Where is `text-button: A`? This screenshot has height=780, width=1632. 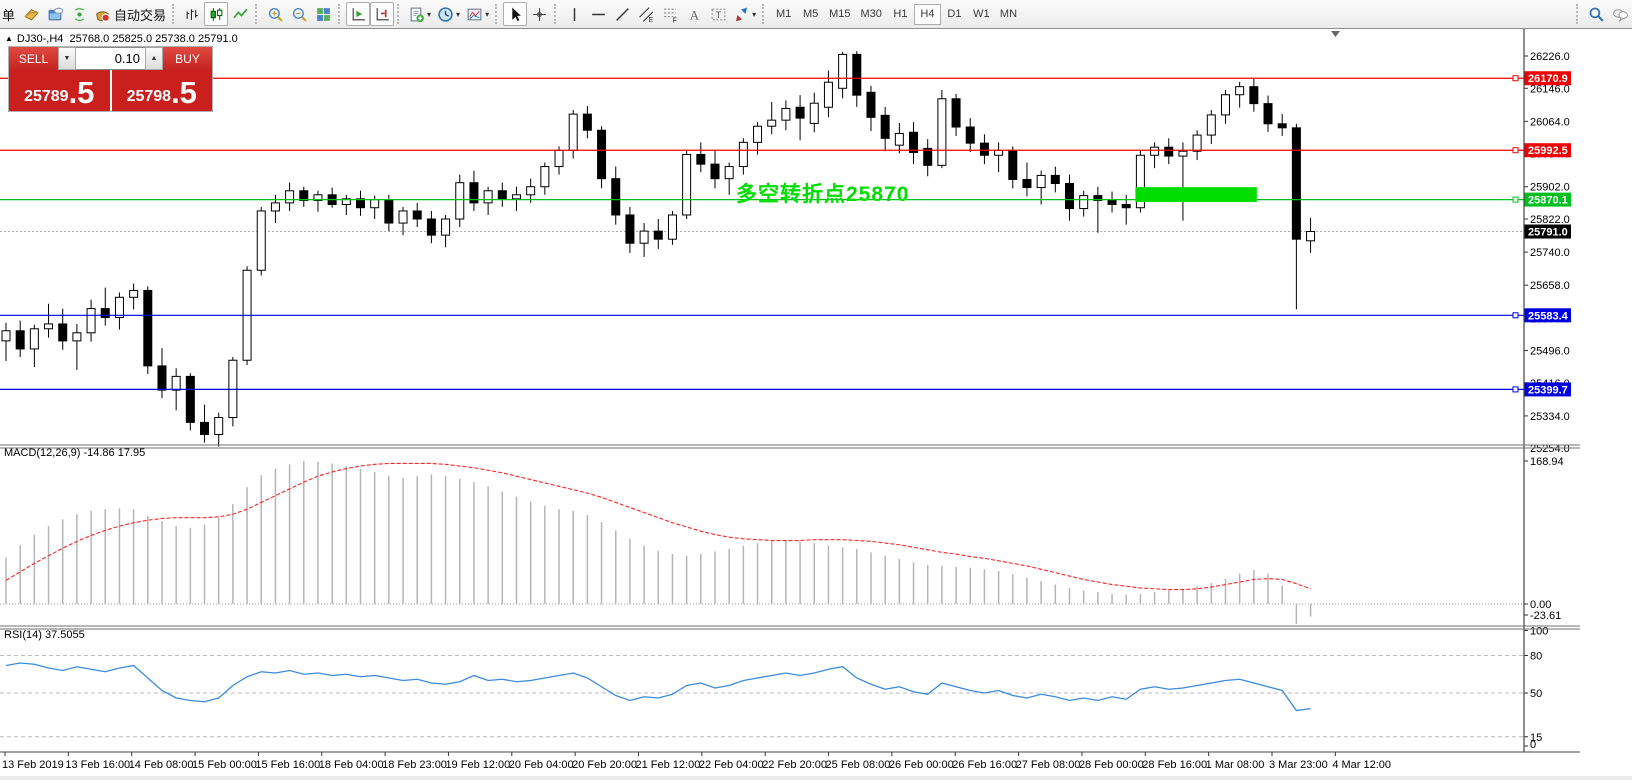 text-button: A is located at coordinates (694, 14).